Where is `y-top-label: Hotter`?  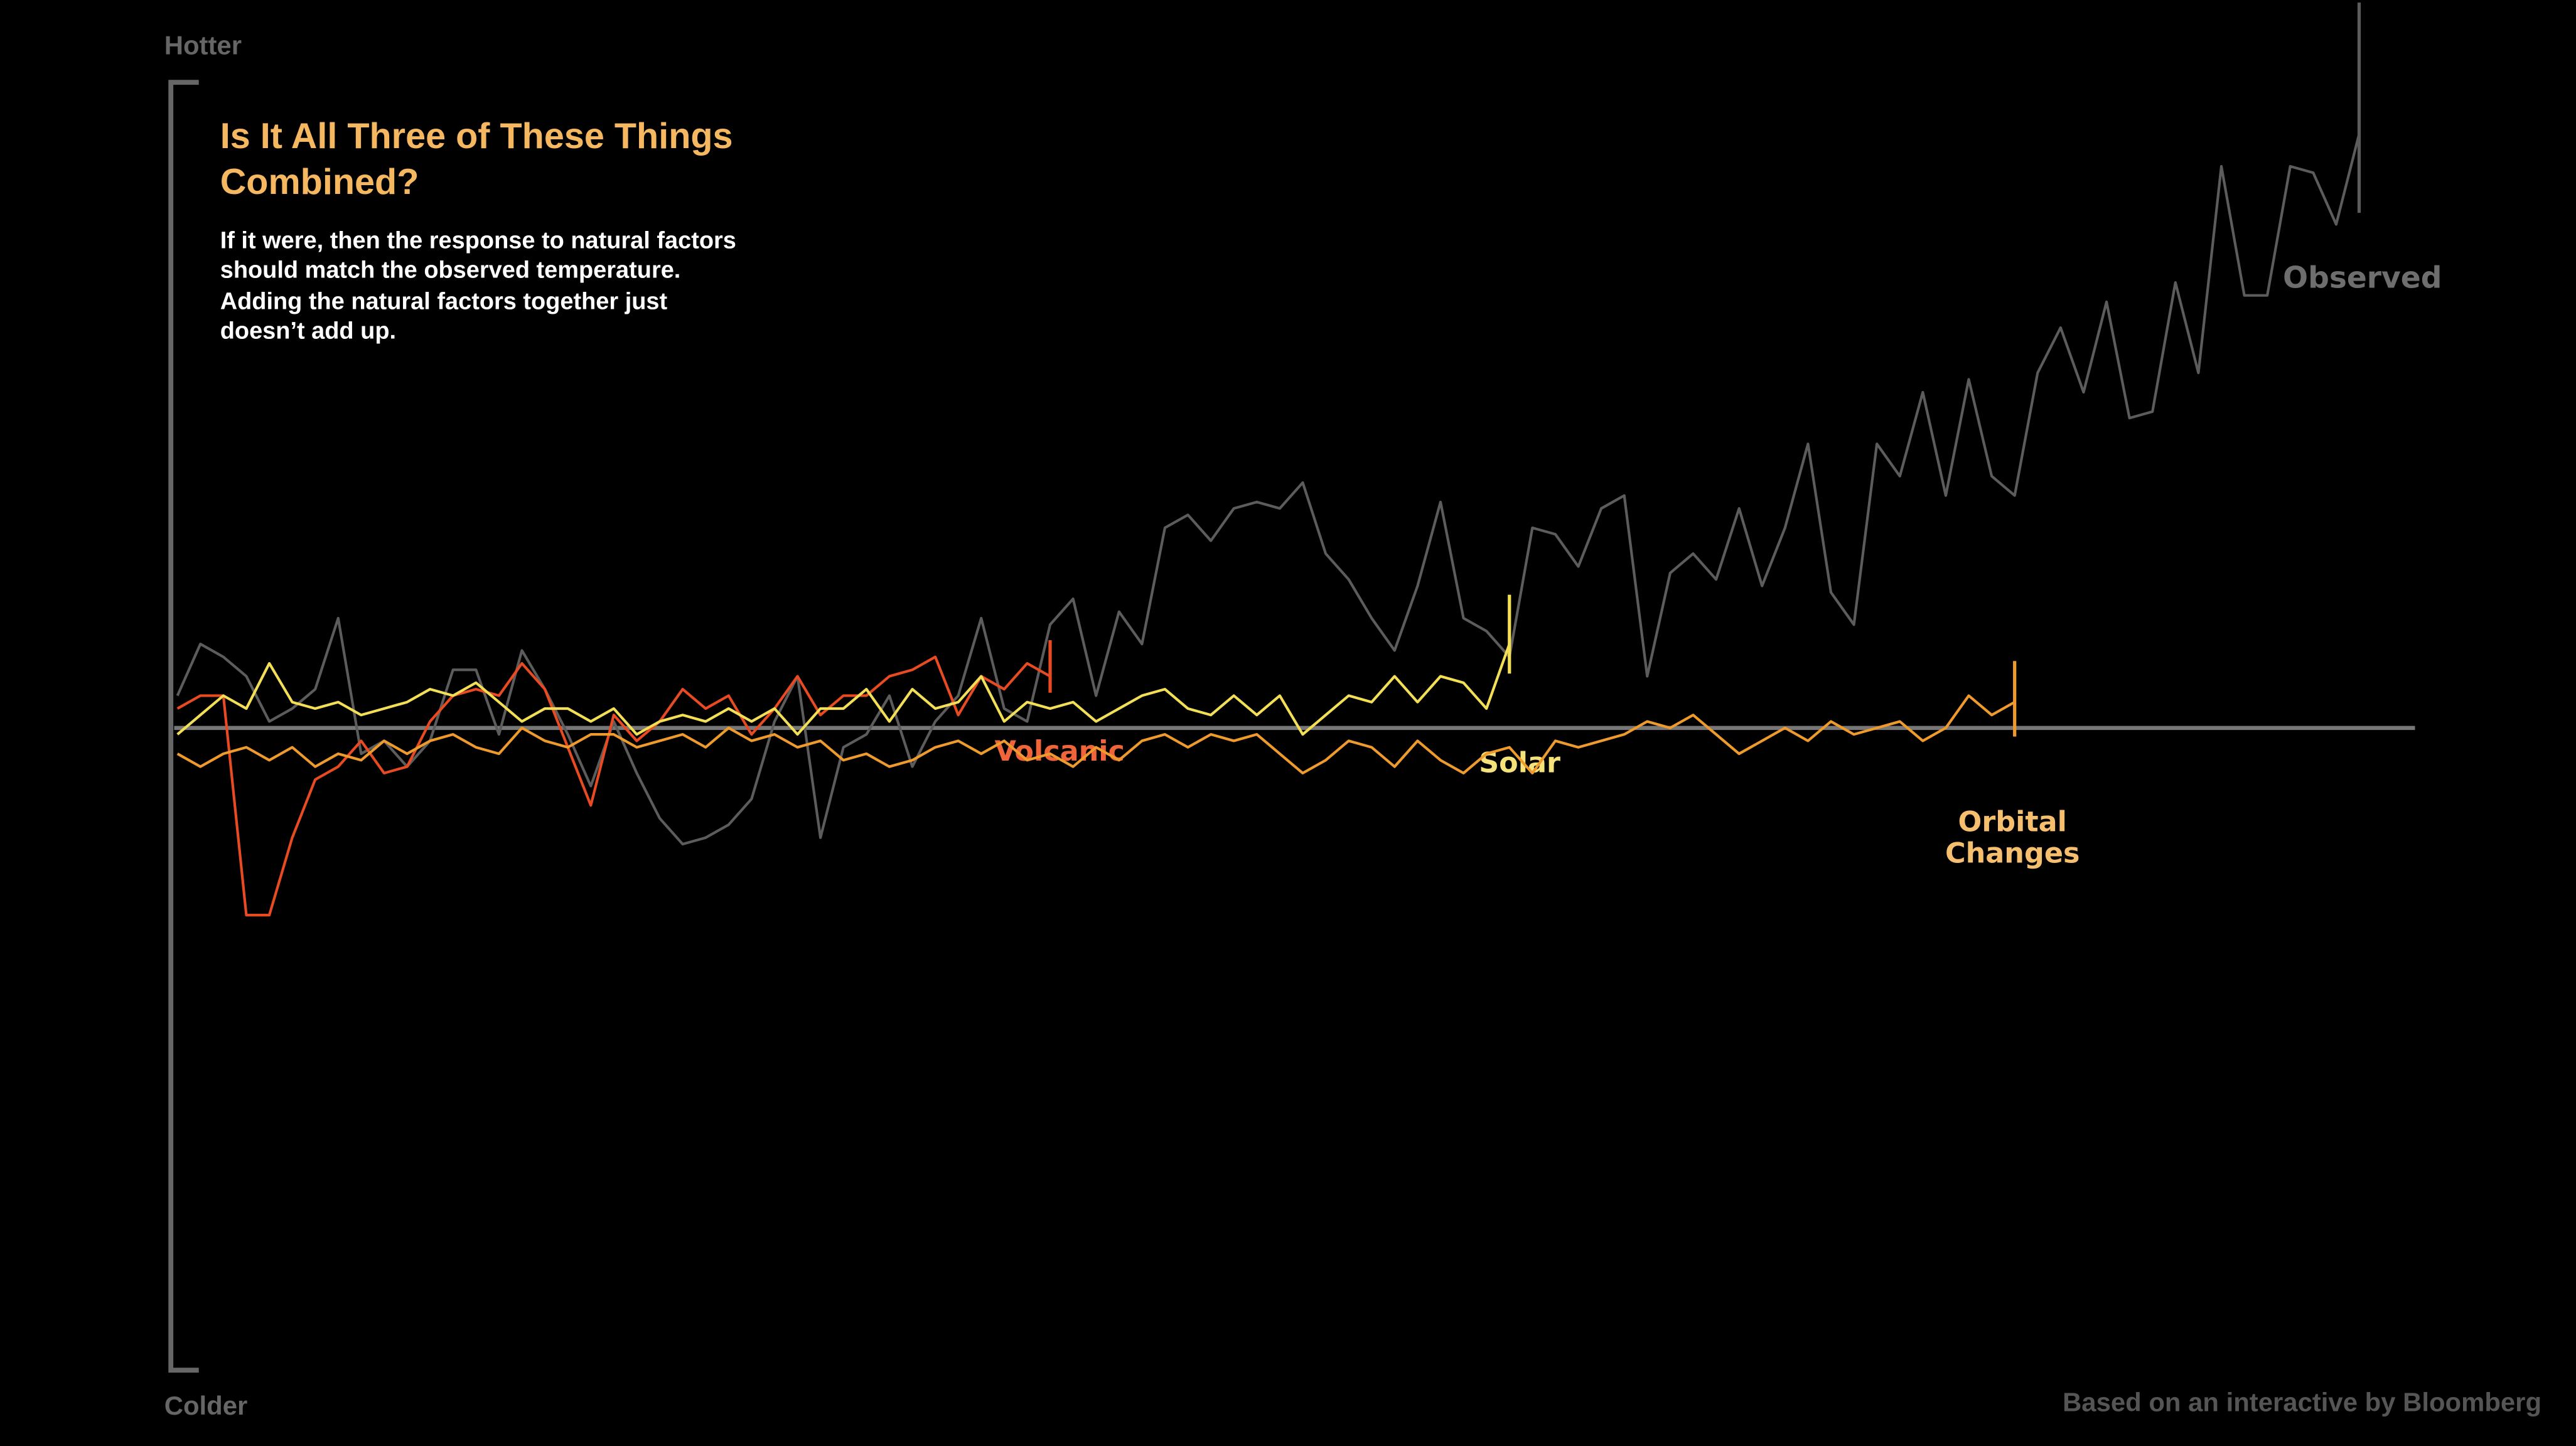
y-top-label: Hotter is located at coordinates (203, 45).